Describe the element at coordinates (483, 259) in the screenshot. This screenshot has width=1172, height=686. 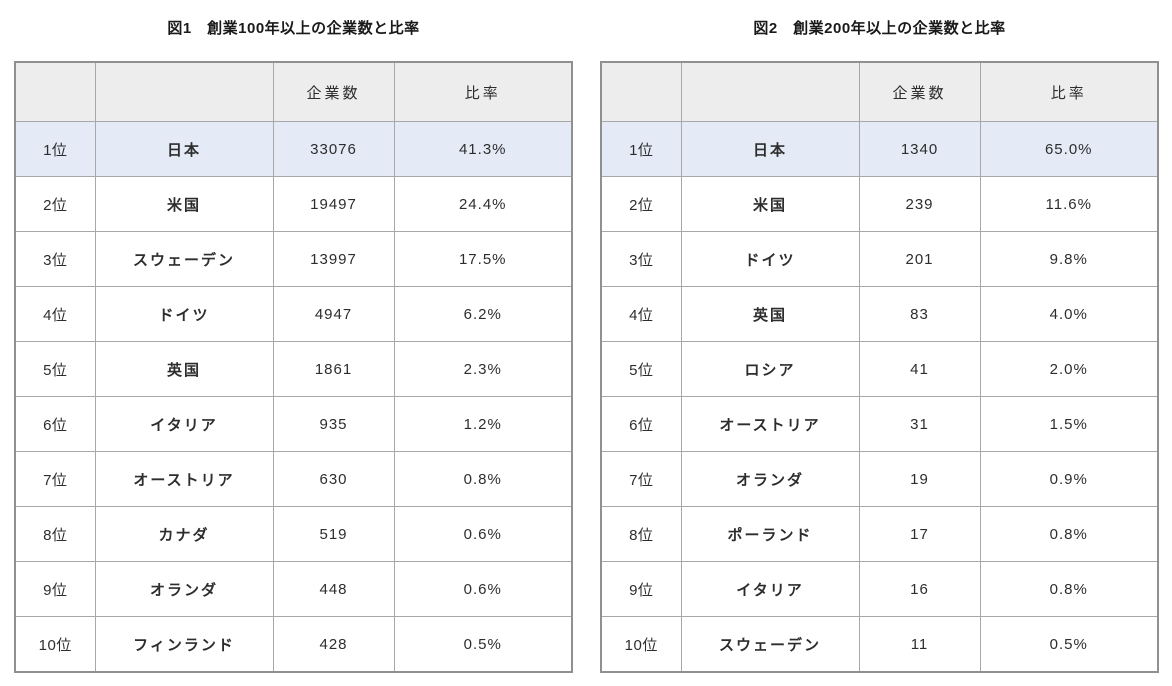
I see `ratio-cell: 17.5%` at that location.